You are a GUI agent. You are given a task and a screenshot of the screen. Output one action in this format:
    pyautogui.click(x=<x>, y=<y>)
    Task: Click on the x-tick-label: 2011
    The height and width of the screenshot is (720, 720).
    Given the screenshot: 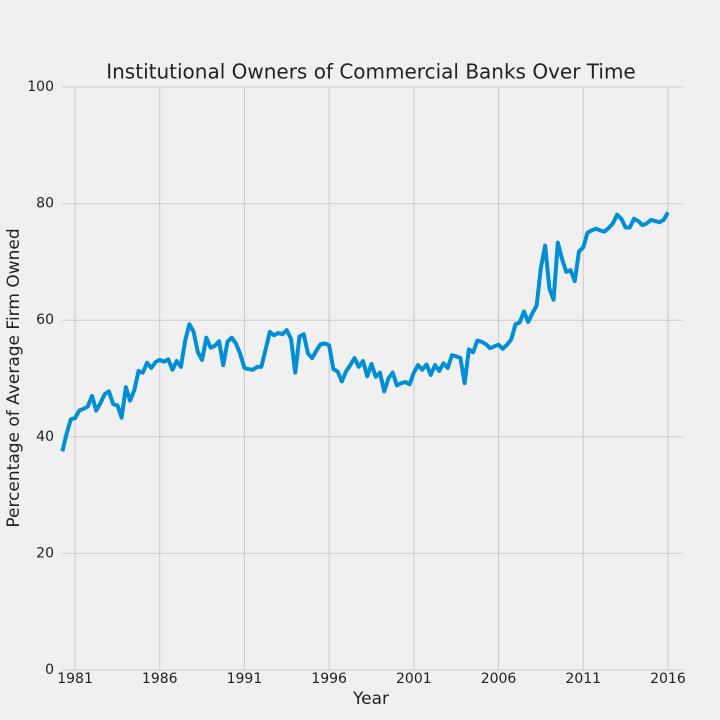 What is the action you would take?
    pyautogui.click(x=583, y=679)
    